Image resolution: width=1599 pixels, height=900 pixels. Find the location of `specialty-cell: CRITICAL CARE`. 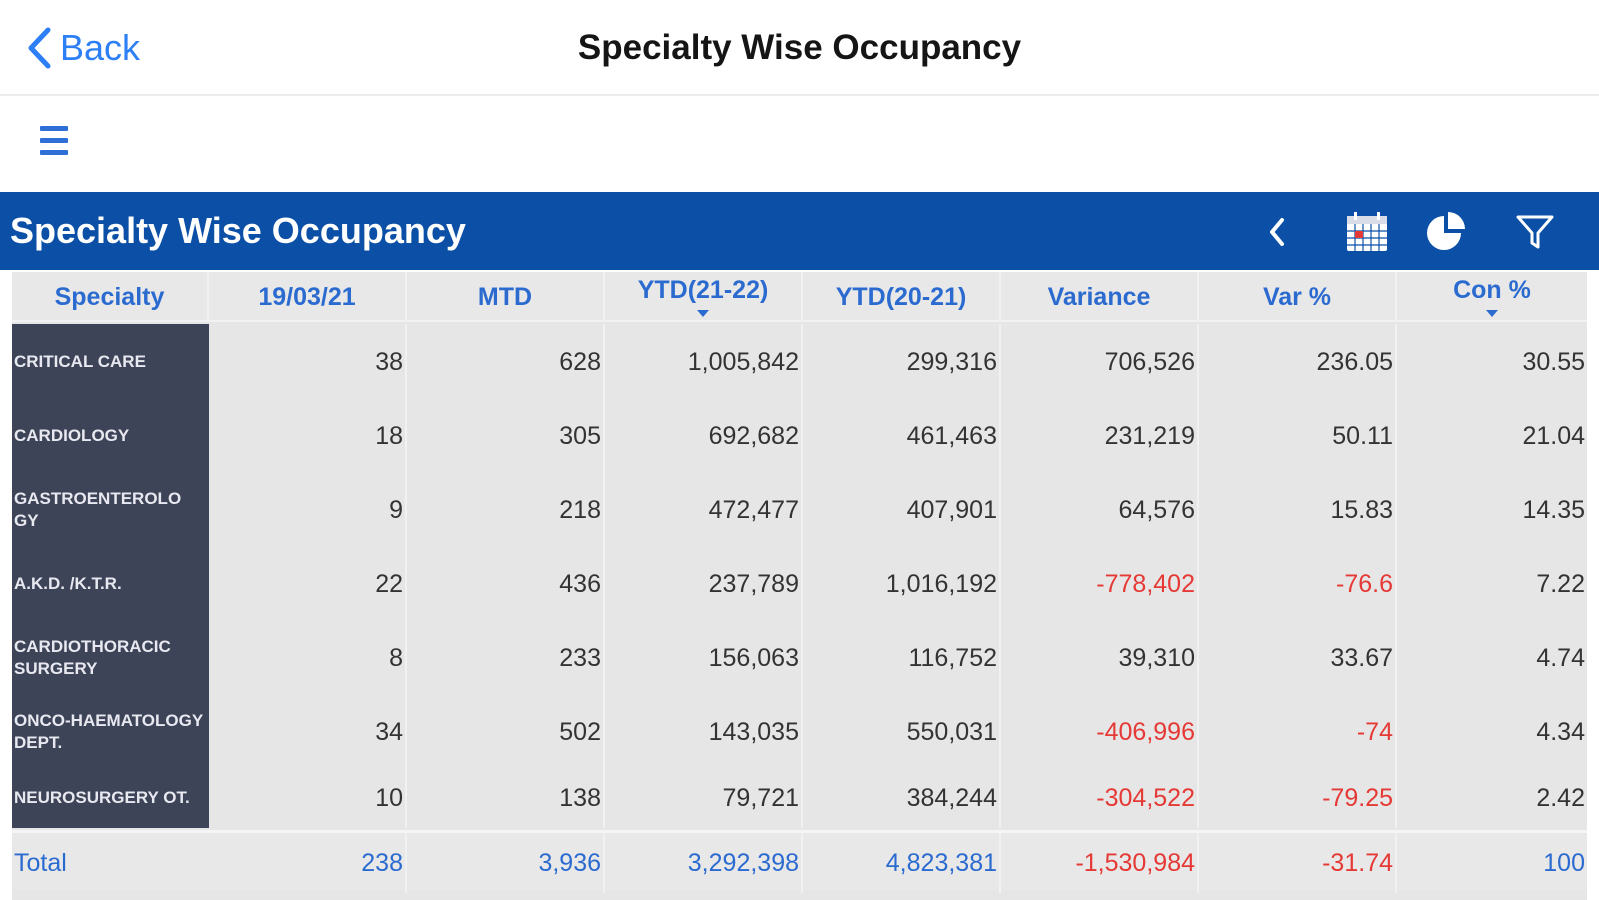

specialty-cell: CRITICAL CARE is located at coordinates (110, 362).